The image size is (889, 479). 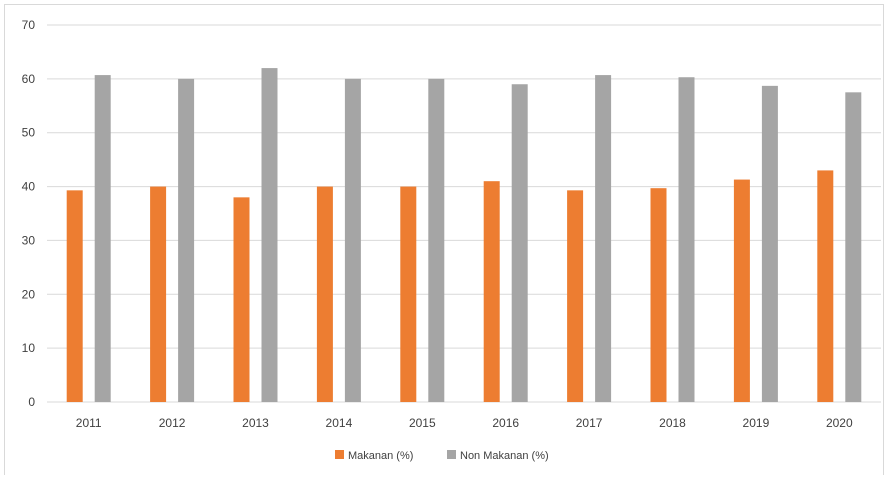 I want to click on bar-makanan-2017, so click(x=575, y=296).